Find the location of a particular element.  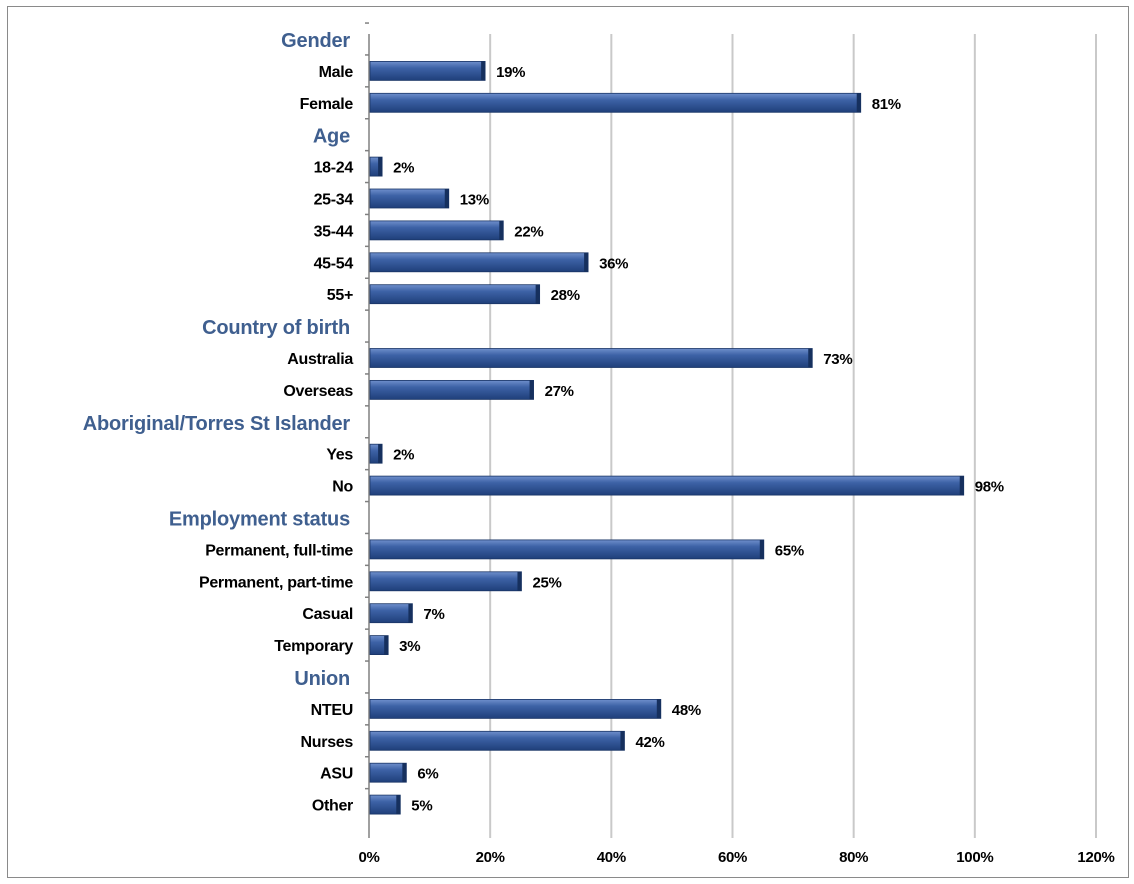

value-label: 7% is located at coordinates (433, 614).